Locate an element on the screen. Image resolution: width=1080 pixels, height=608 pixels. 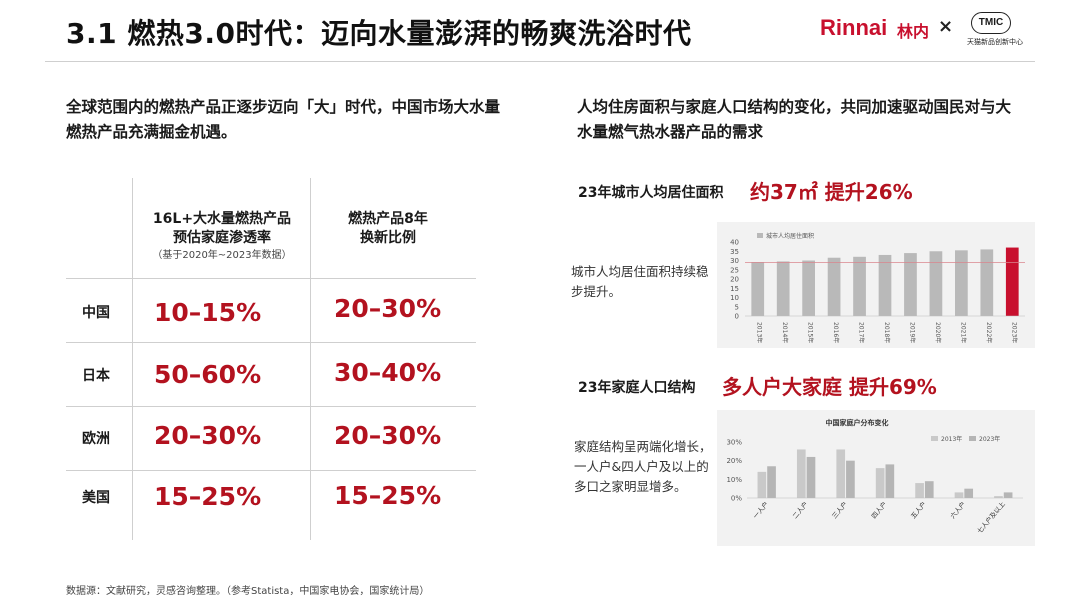
y-tick-label: 15 is located at coordinates (734, 289).